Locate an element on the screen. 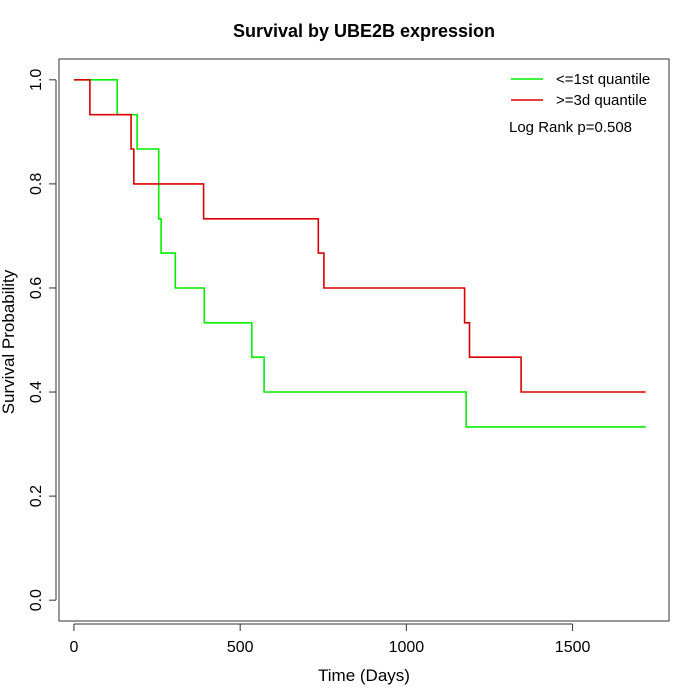  y-tick-label: 0.8 is located at coordinates (36, 184).